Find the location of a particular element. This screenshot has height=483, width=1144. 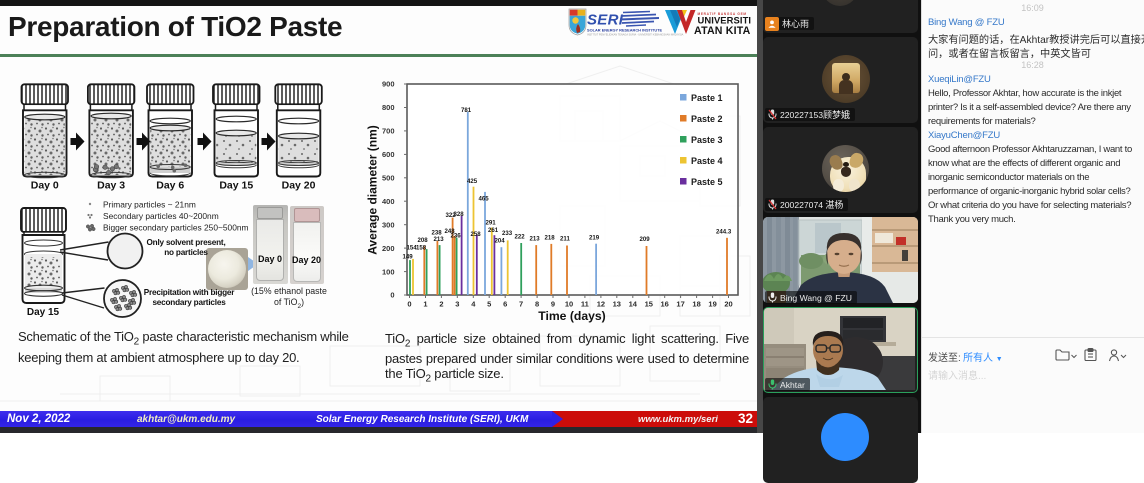

svg-text: 11 is located at coordinates (585, 304).